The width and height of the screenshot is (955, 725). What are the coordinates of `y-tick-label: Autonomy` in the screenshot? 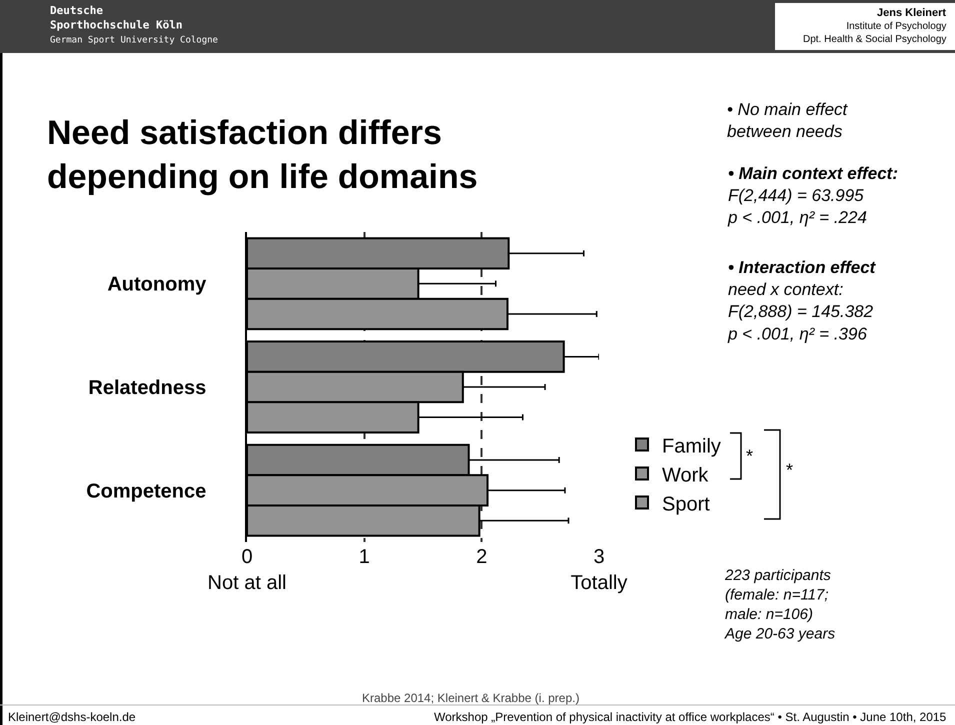 It's located at (157, 285).